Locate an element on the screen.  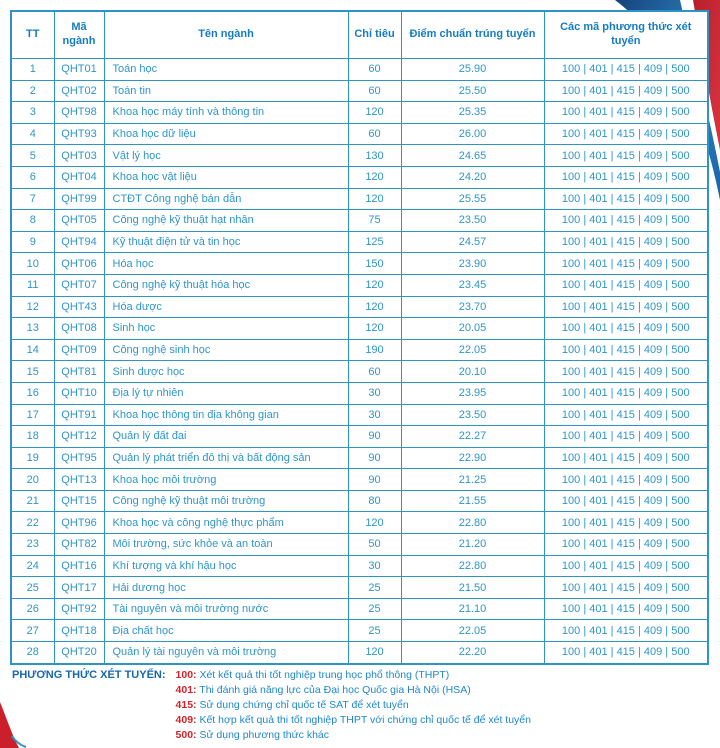
cell-code: QHT05 is located at coordinates (79, 220).